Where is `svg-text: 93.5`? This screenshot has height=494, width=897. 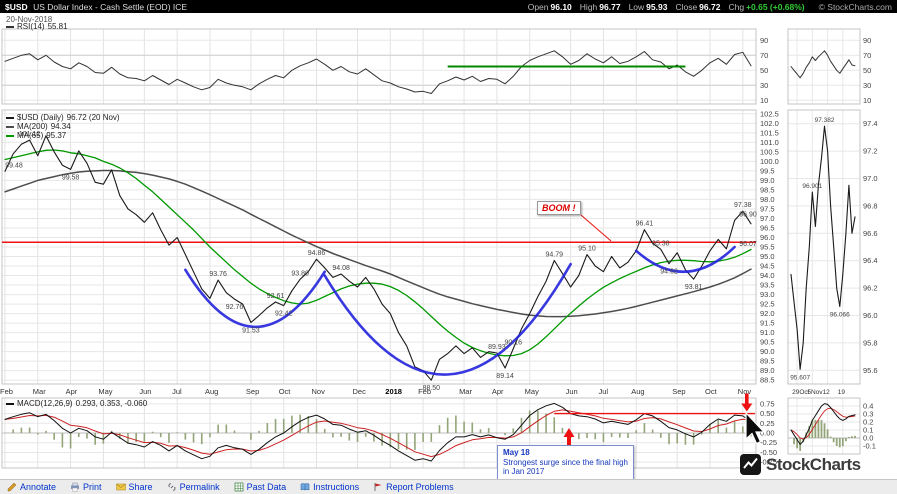
svg-text: 93.5 is located at coordinates (767, 285).